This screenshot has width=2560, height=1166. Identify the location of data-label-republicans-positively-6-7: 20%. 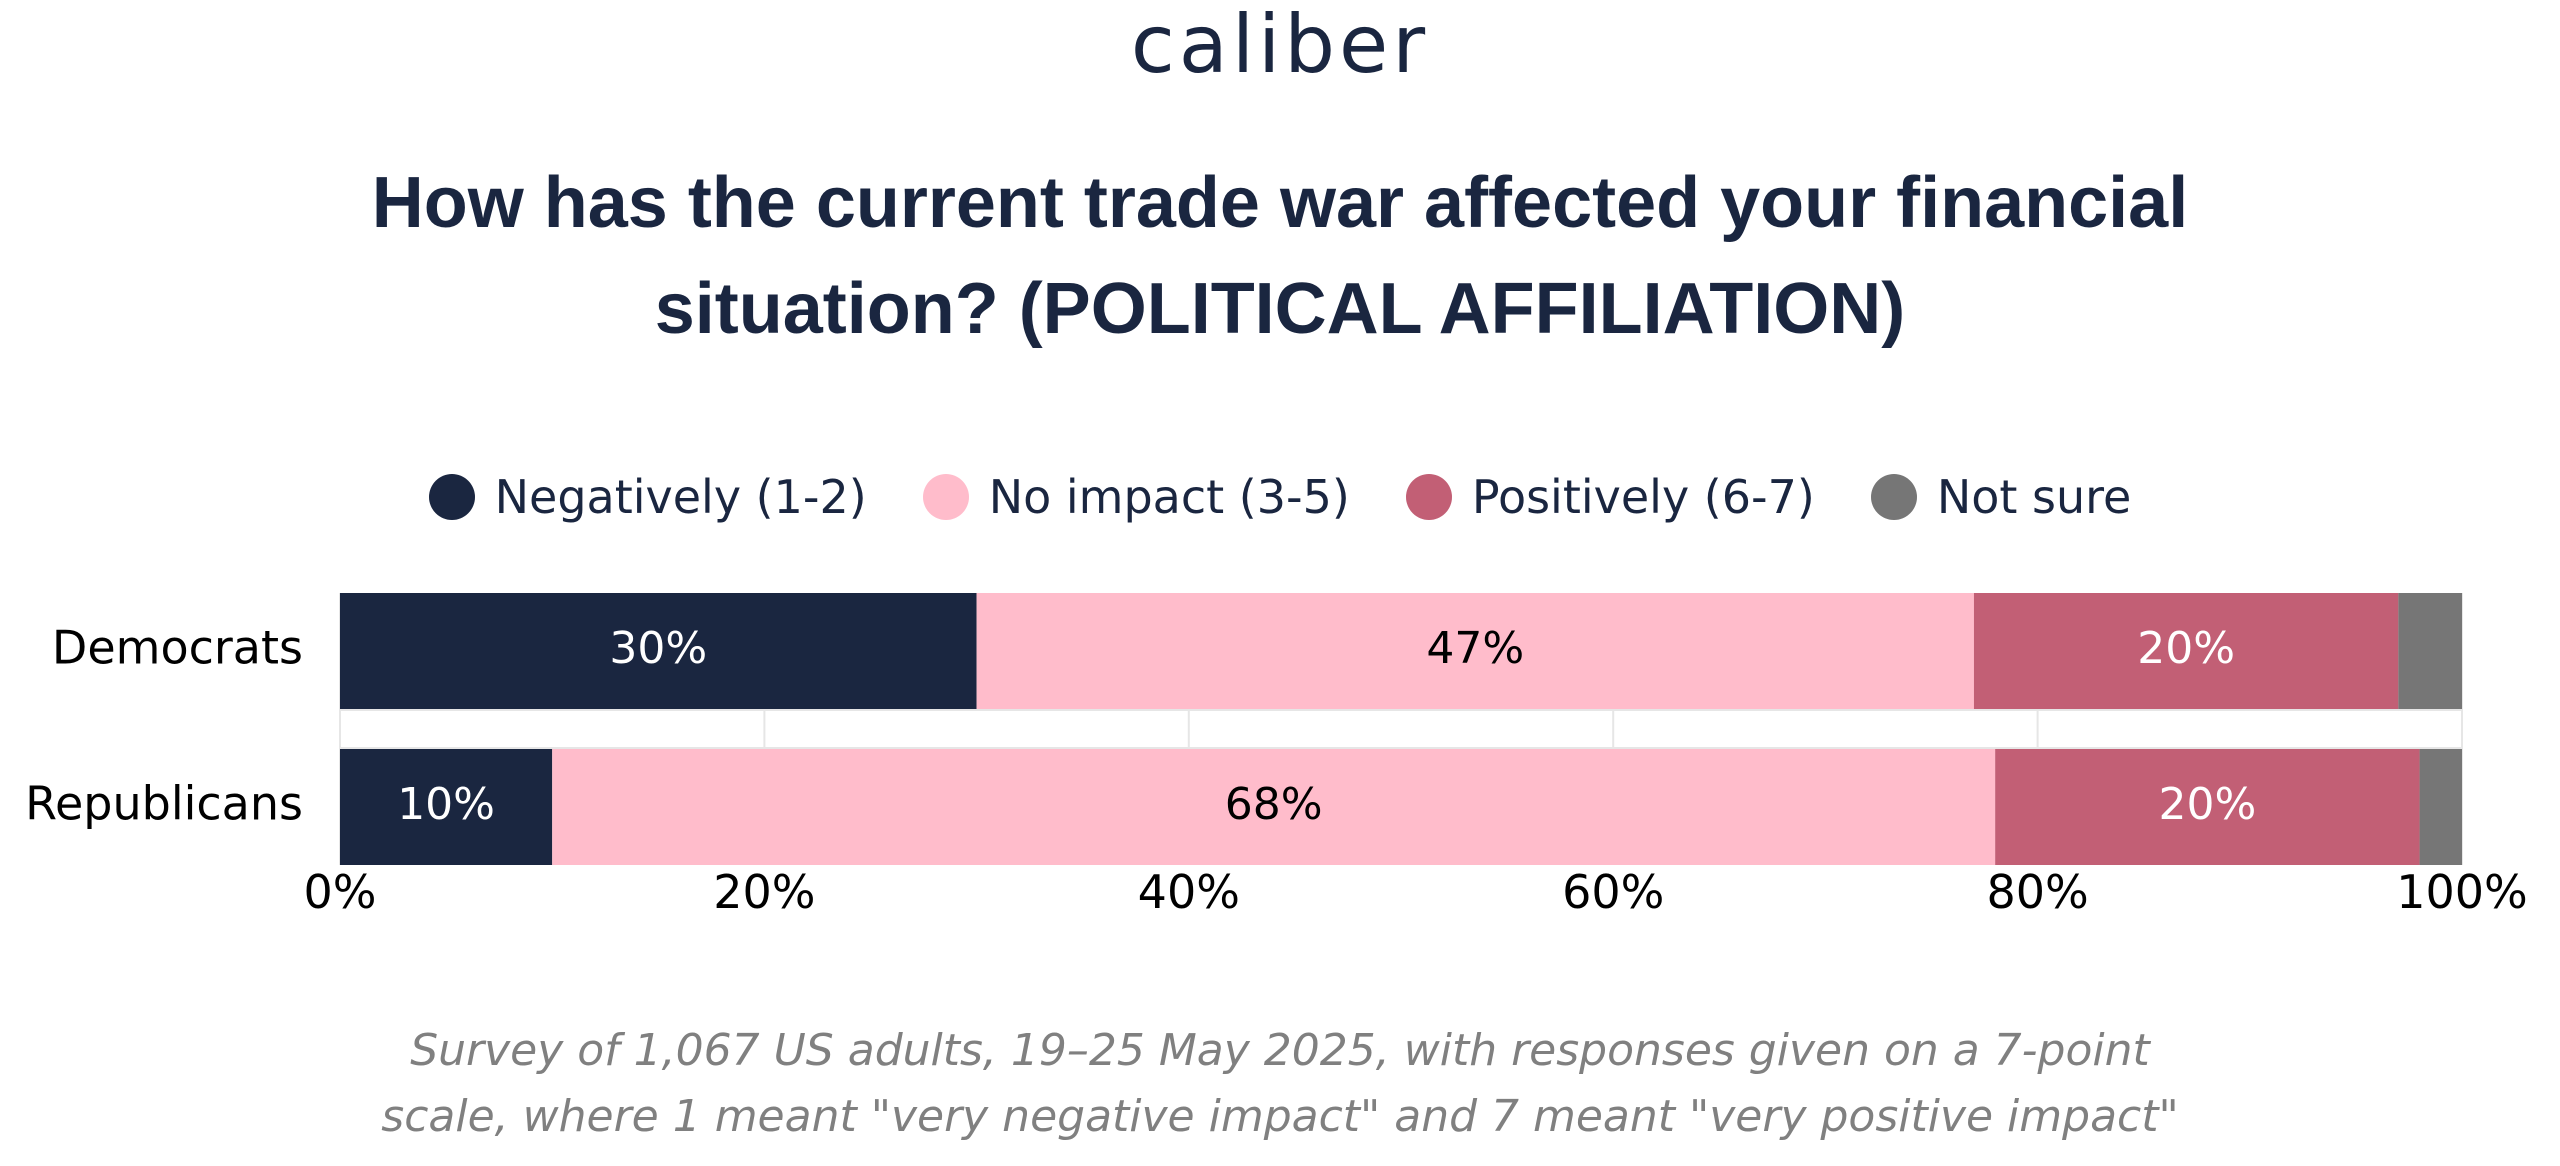
(2207, 804).